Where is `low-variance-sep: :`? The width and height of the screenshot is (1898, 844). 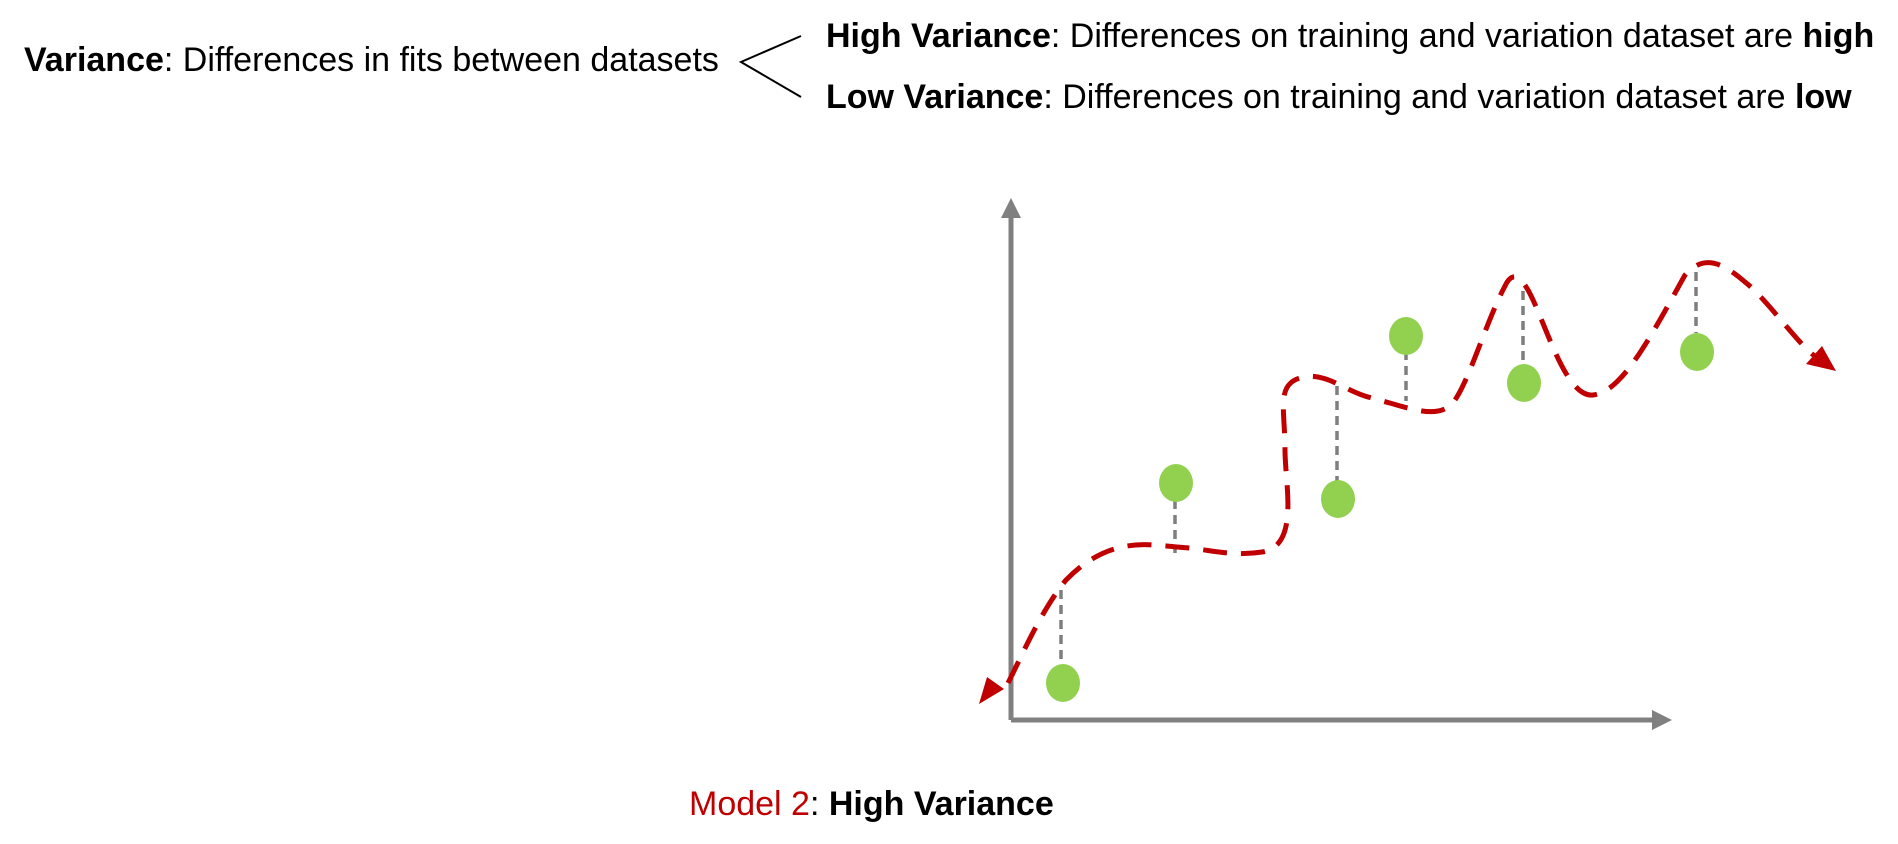
low-variance-sep: : is located at coordinates (1048, 97).